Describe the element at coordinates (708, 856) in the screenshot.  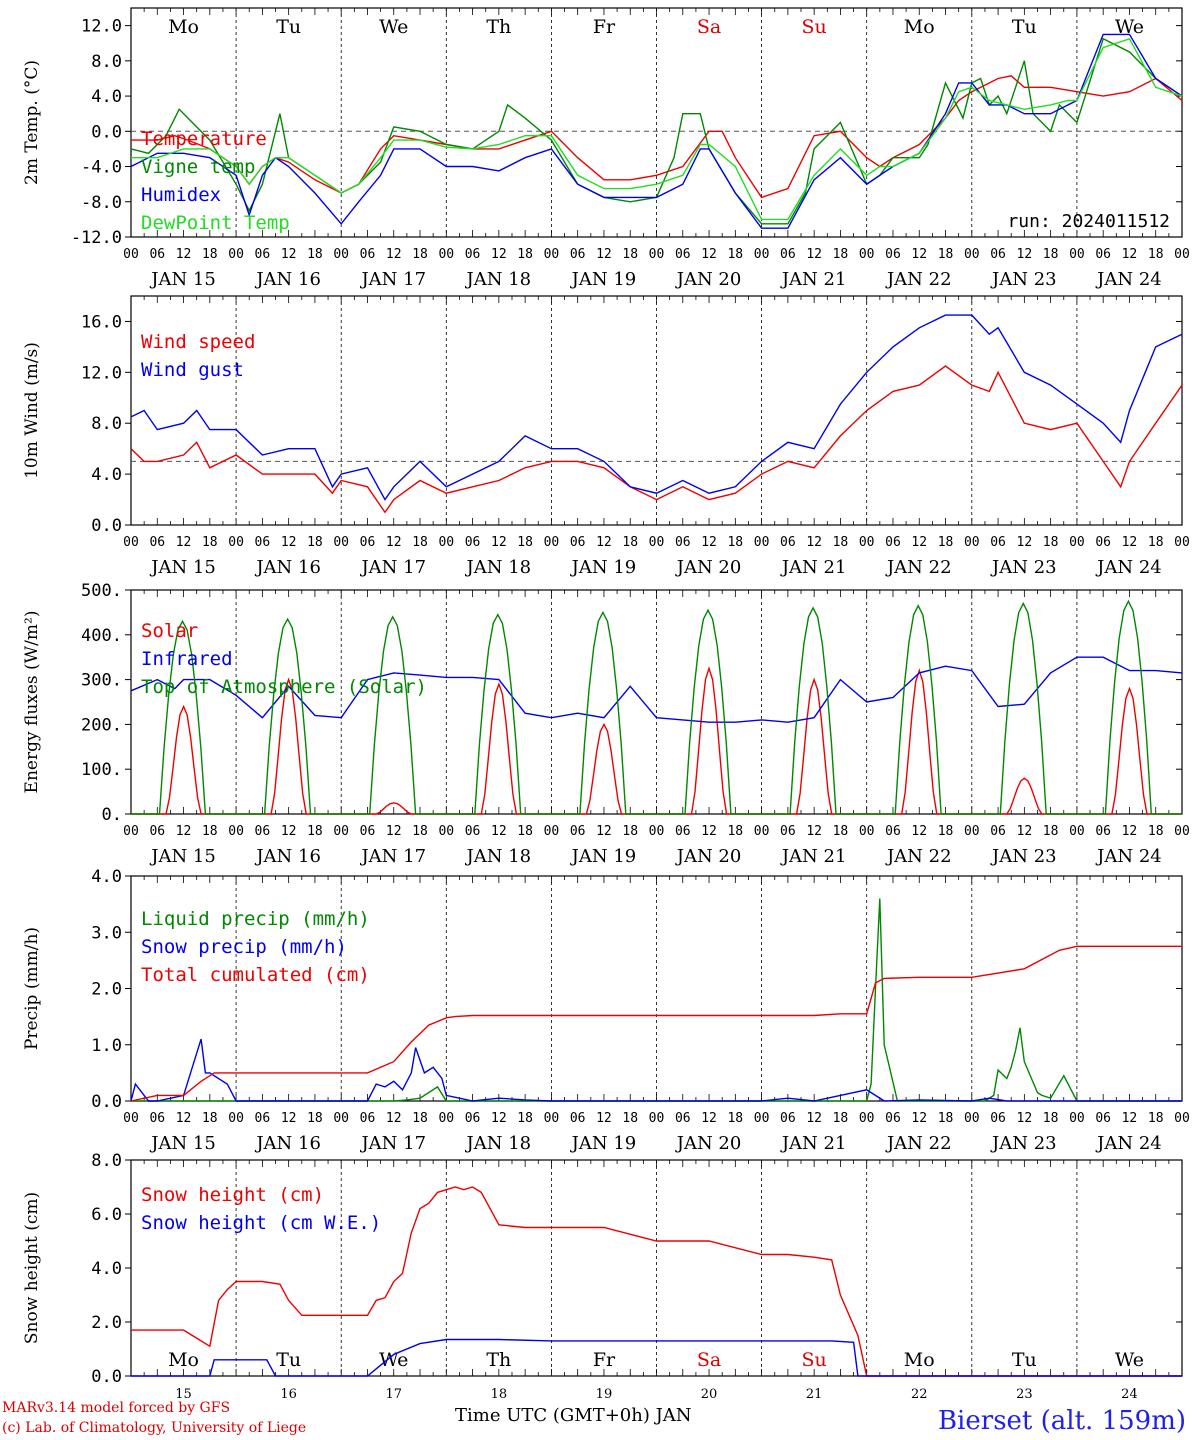
I see `x-date-label: JAN 20` at that location.